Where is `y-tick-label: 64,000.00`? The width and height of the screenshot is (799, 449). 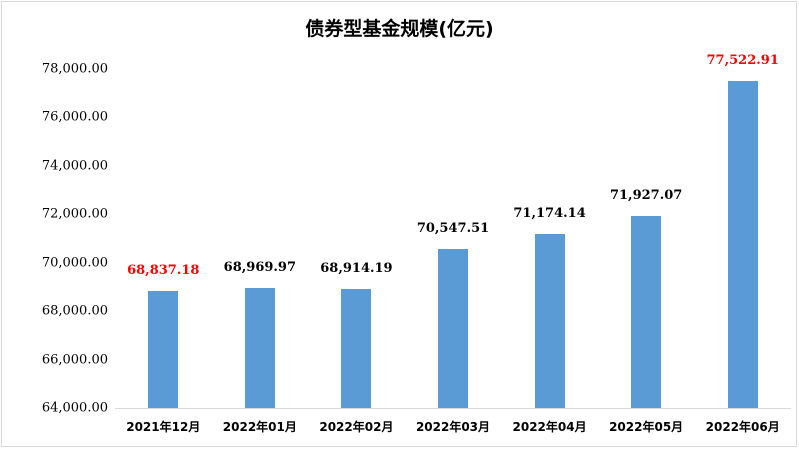 y-tick-label: 64,000.00 is located at coordinates (74, 408).